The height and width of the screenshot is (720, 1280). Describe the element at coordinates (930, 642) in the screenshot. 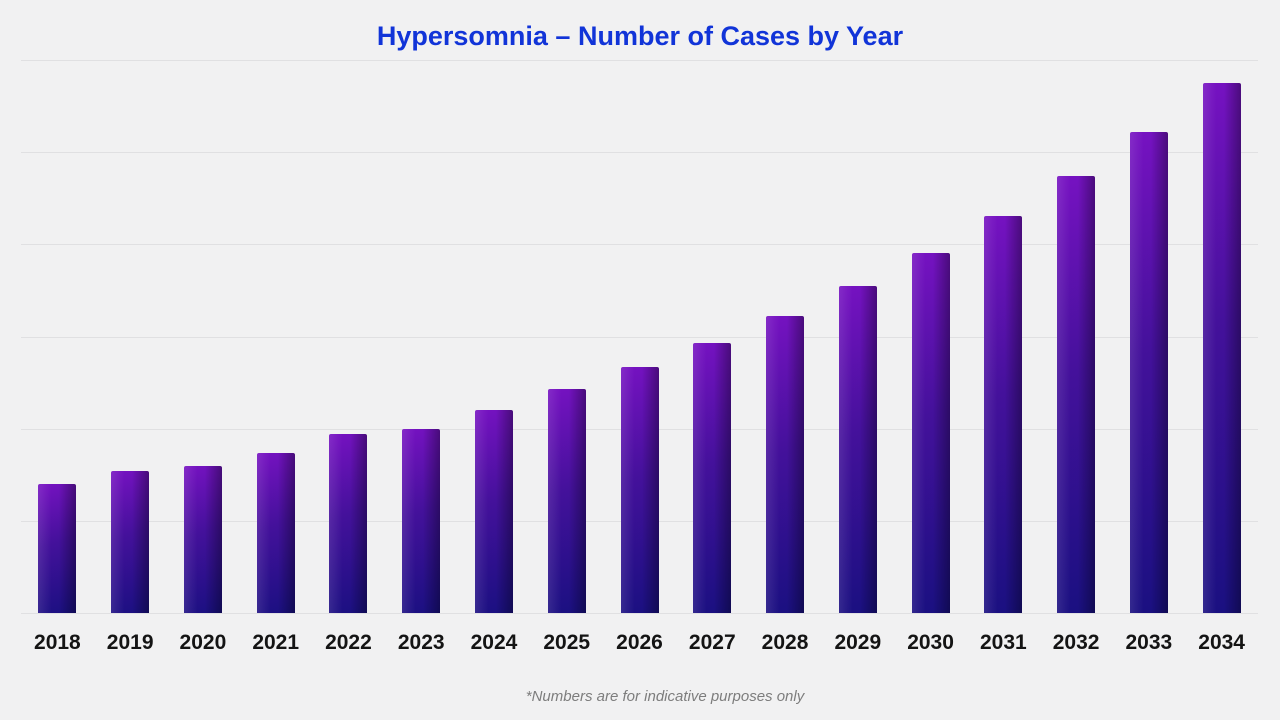

I see `x-axis-label-2030: 2030` at that location.